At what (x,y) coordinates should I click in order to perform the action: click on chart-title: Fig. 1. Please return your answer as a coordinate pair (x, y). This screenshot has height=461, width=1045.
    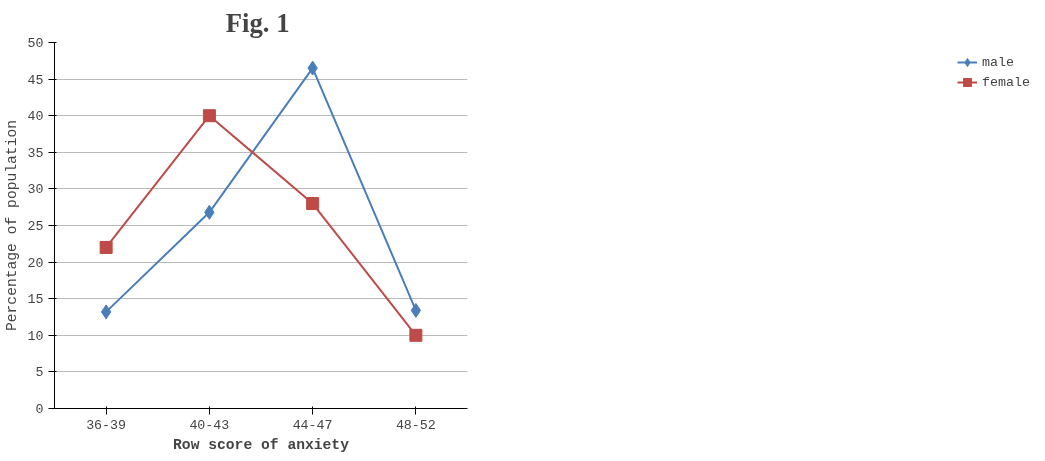
    Looking at the image, I should click on (257, 22).